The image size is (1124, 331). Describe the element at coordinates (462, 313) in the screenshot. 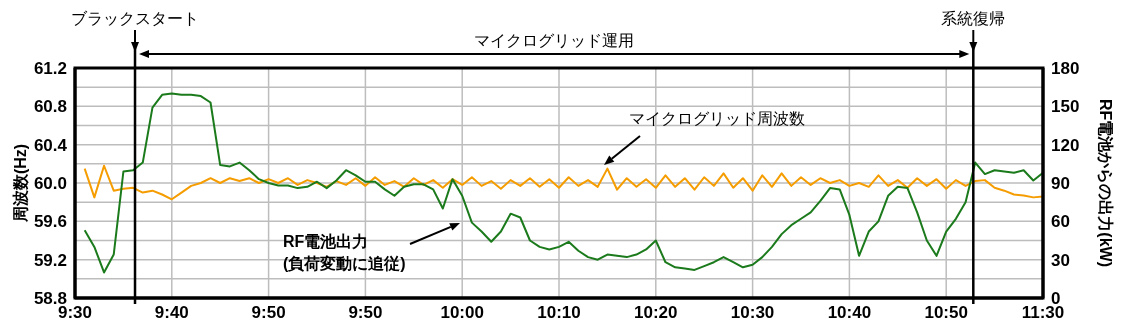

I see `x-tick-label: 10:00` at that location.